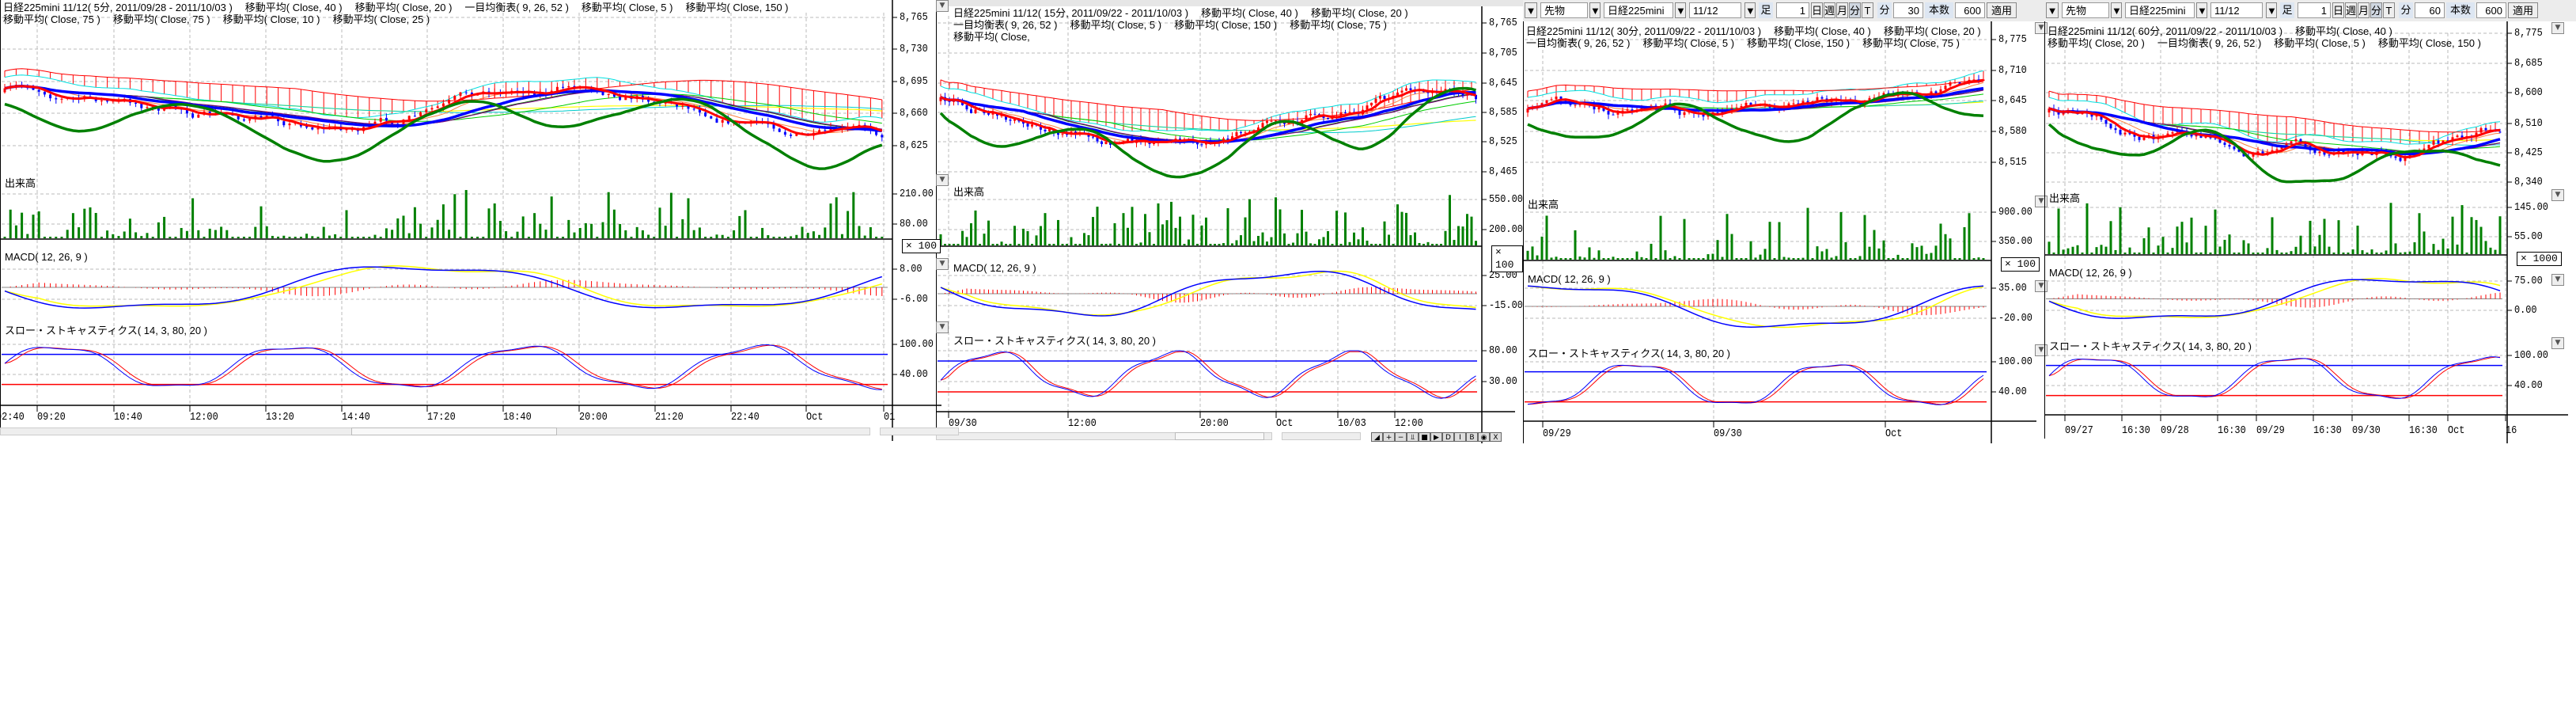  I want to click on chart-nav-button: ◢, so click(1377, 437).